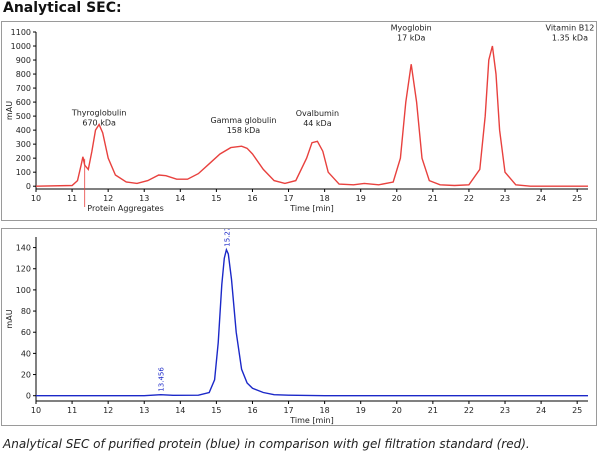 This screenshot has width=600, height=457. Describe the element at coordinates (26, 332) in the screenshot. I see `y-tick-label: 60` at that location.